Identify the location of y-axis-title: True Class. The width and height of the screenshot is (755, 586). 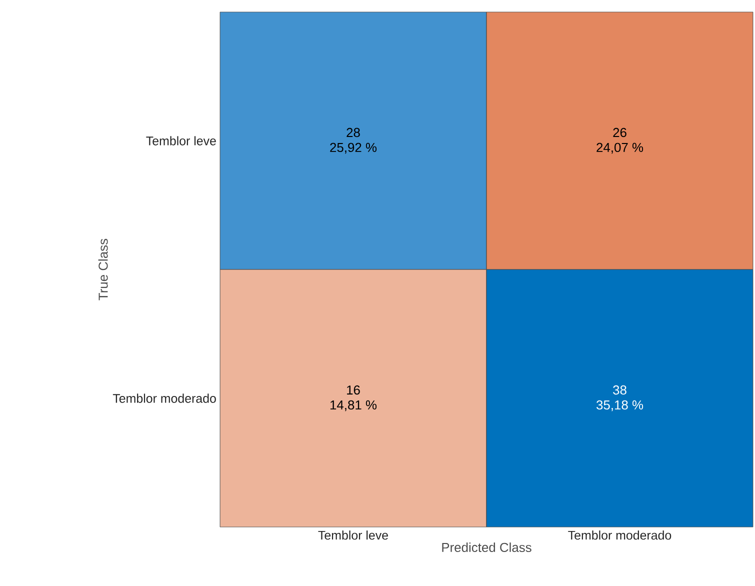
(103, 269).